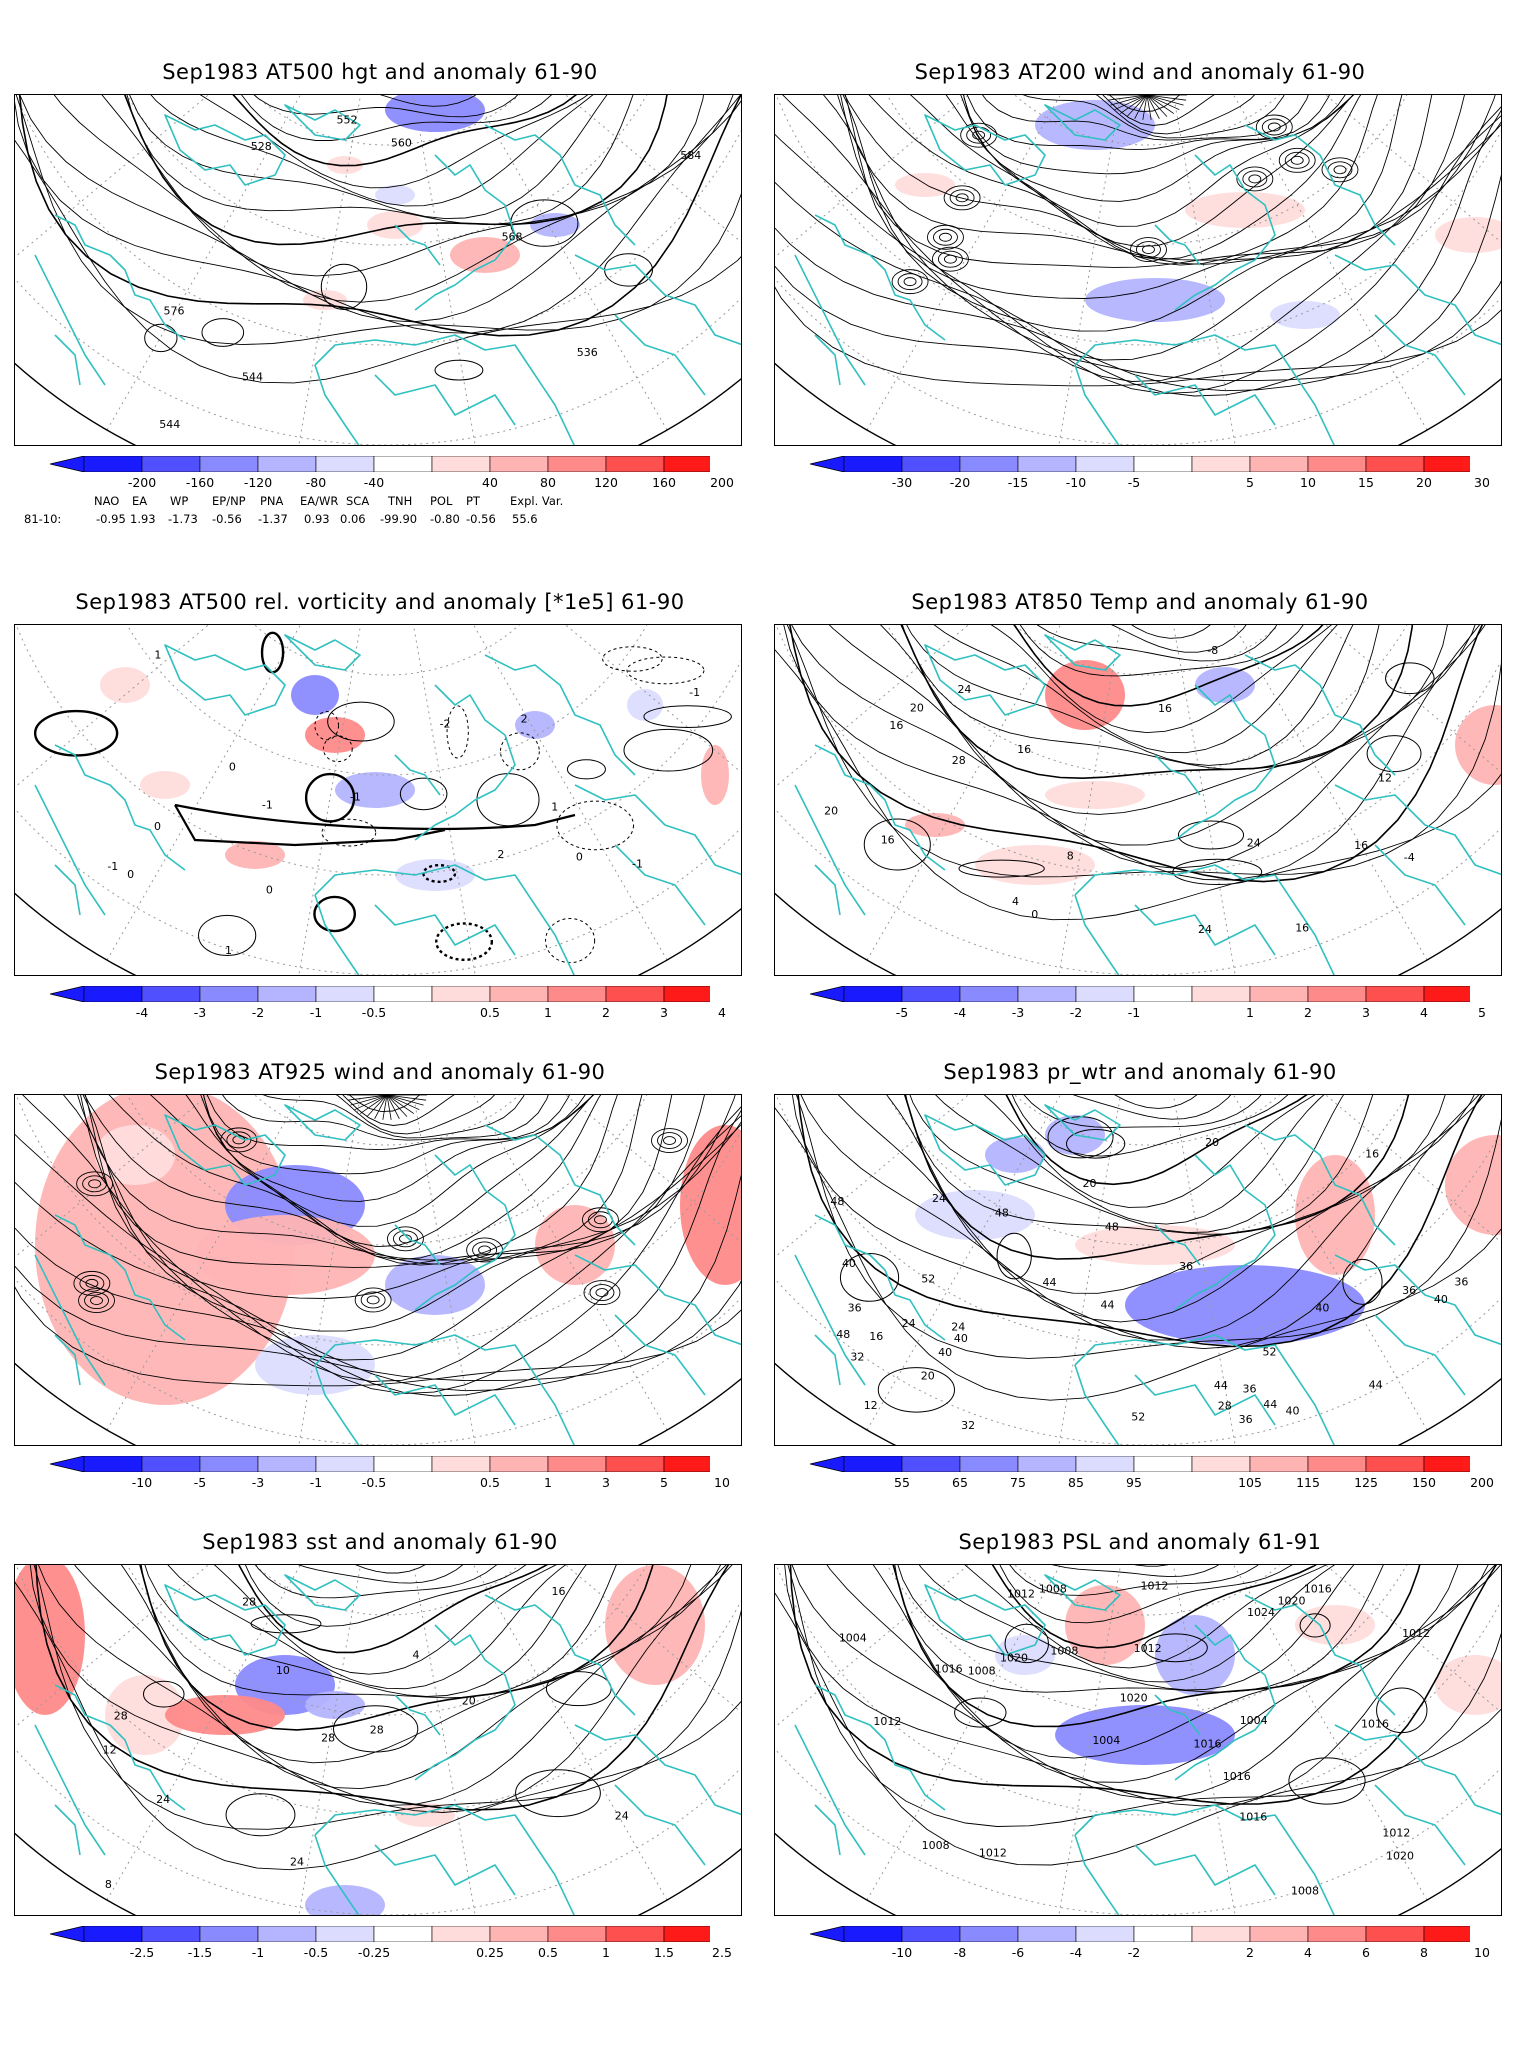 The image size is (1520, 2050). Describe the element at coordinates (43, 519) in the screenshot. I see `teleconnection-row-label: 81-10:` at that location.